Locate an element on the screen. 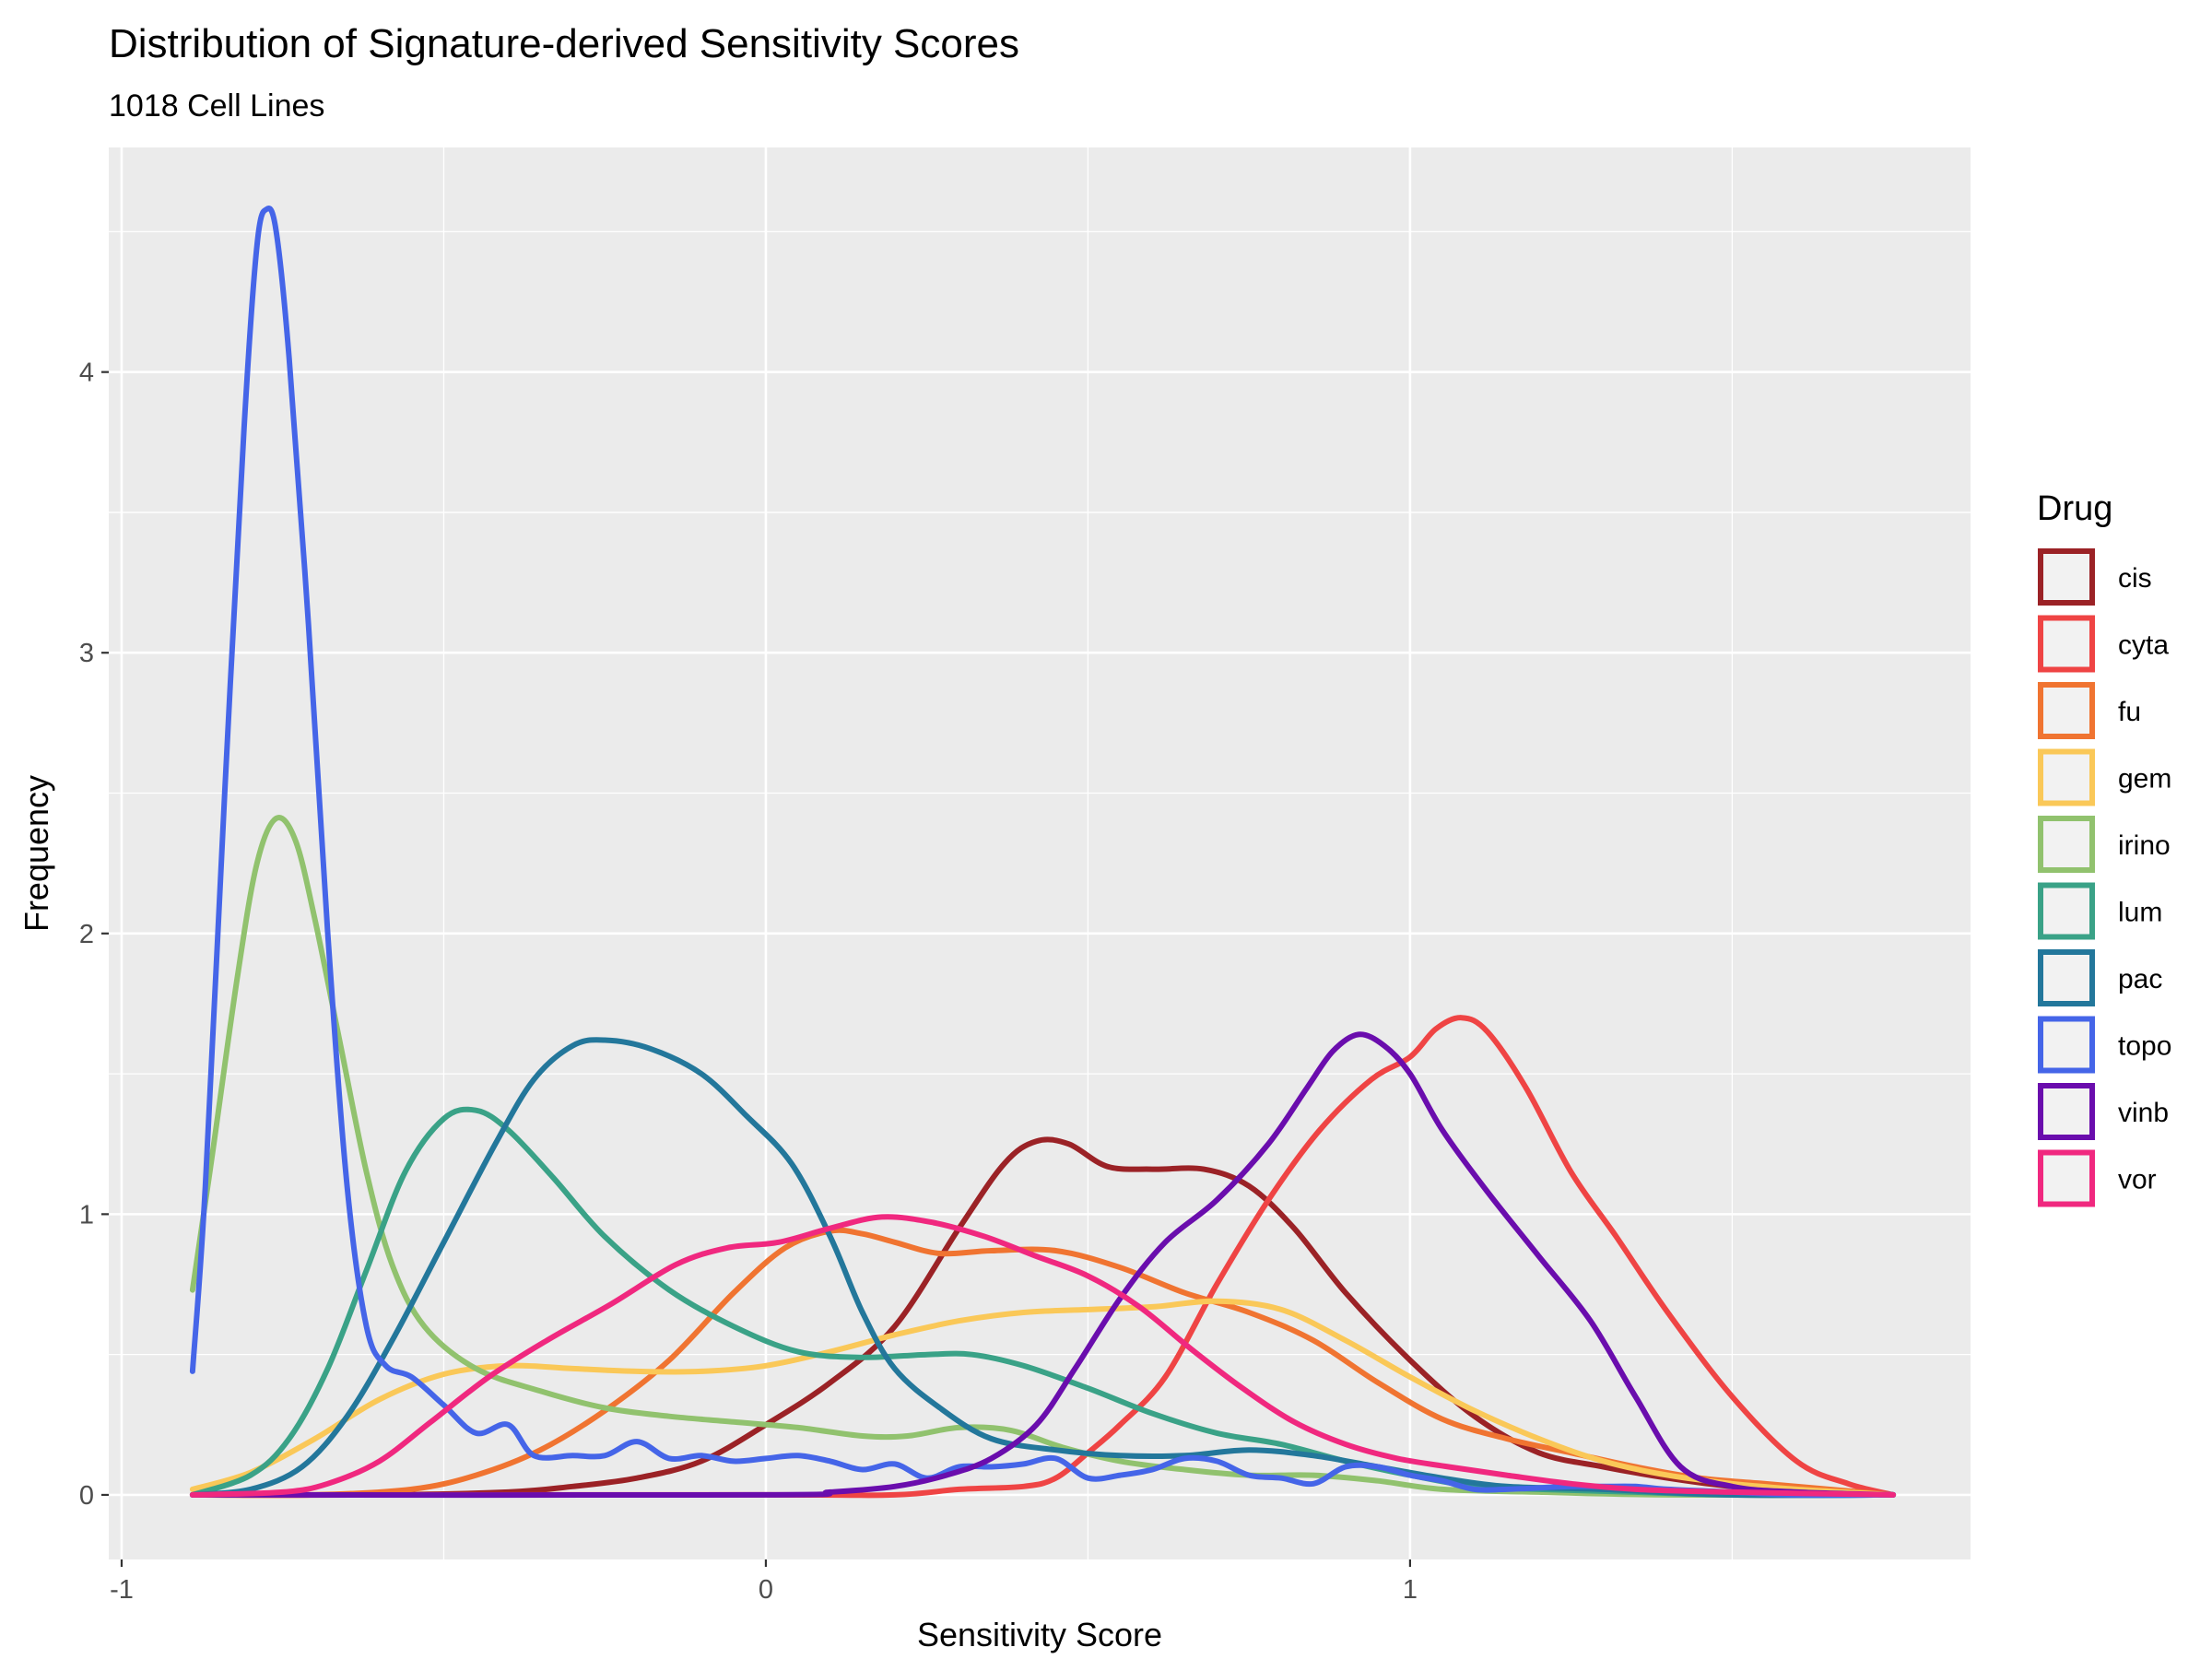 The width and height of the screenshot is (2212, 1659). x-tick-label: 1 is located at coordinates (1410, 1590).